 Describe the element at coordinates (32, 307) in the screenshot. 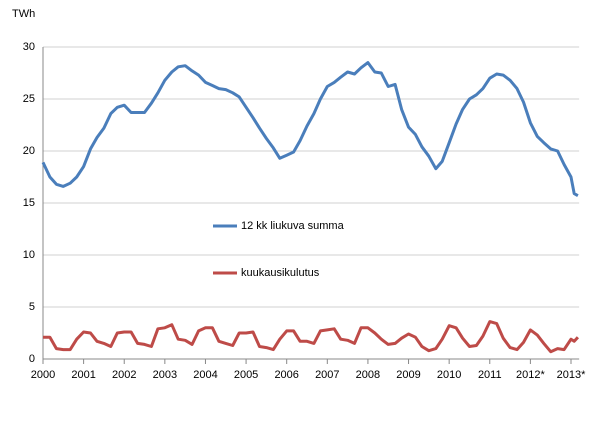

I see `y-tick-label: 5` at that location.